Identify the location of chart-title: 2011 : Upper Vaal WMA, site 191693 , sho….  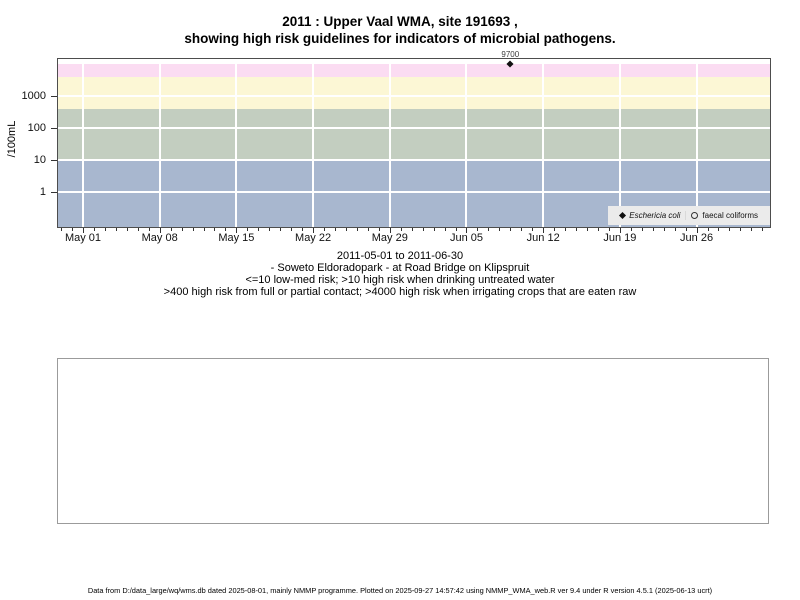
(400, 30).